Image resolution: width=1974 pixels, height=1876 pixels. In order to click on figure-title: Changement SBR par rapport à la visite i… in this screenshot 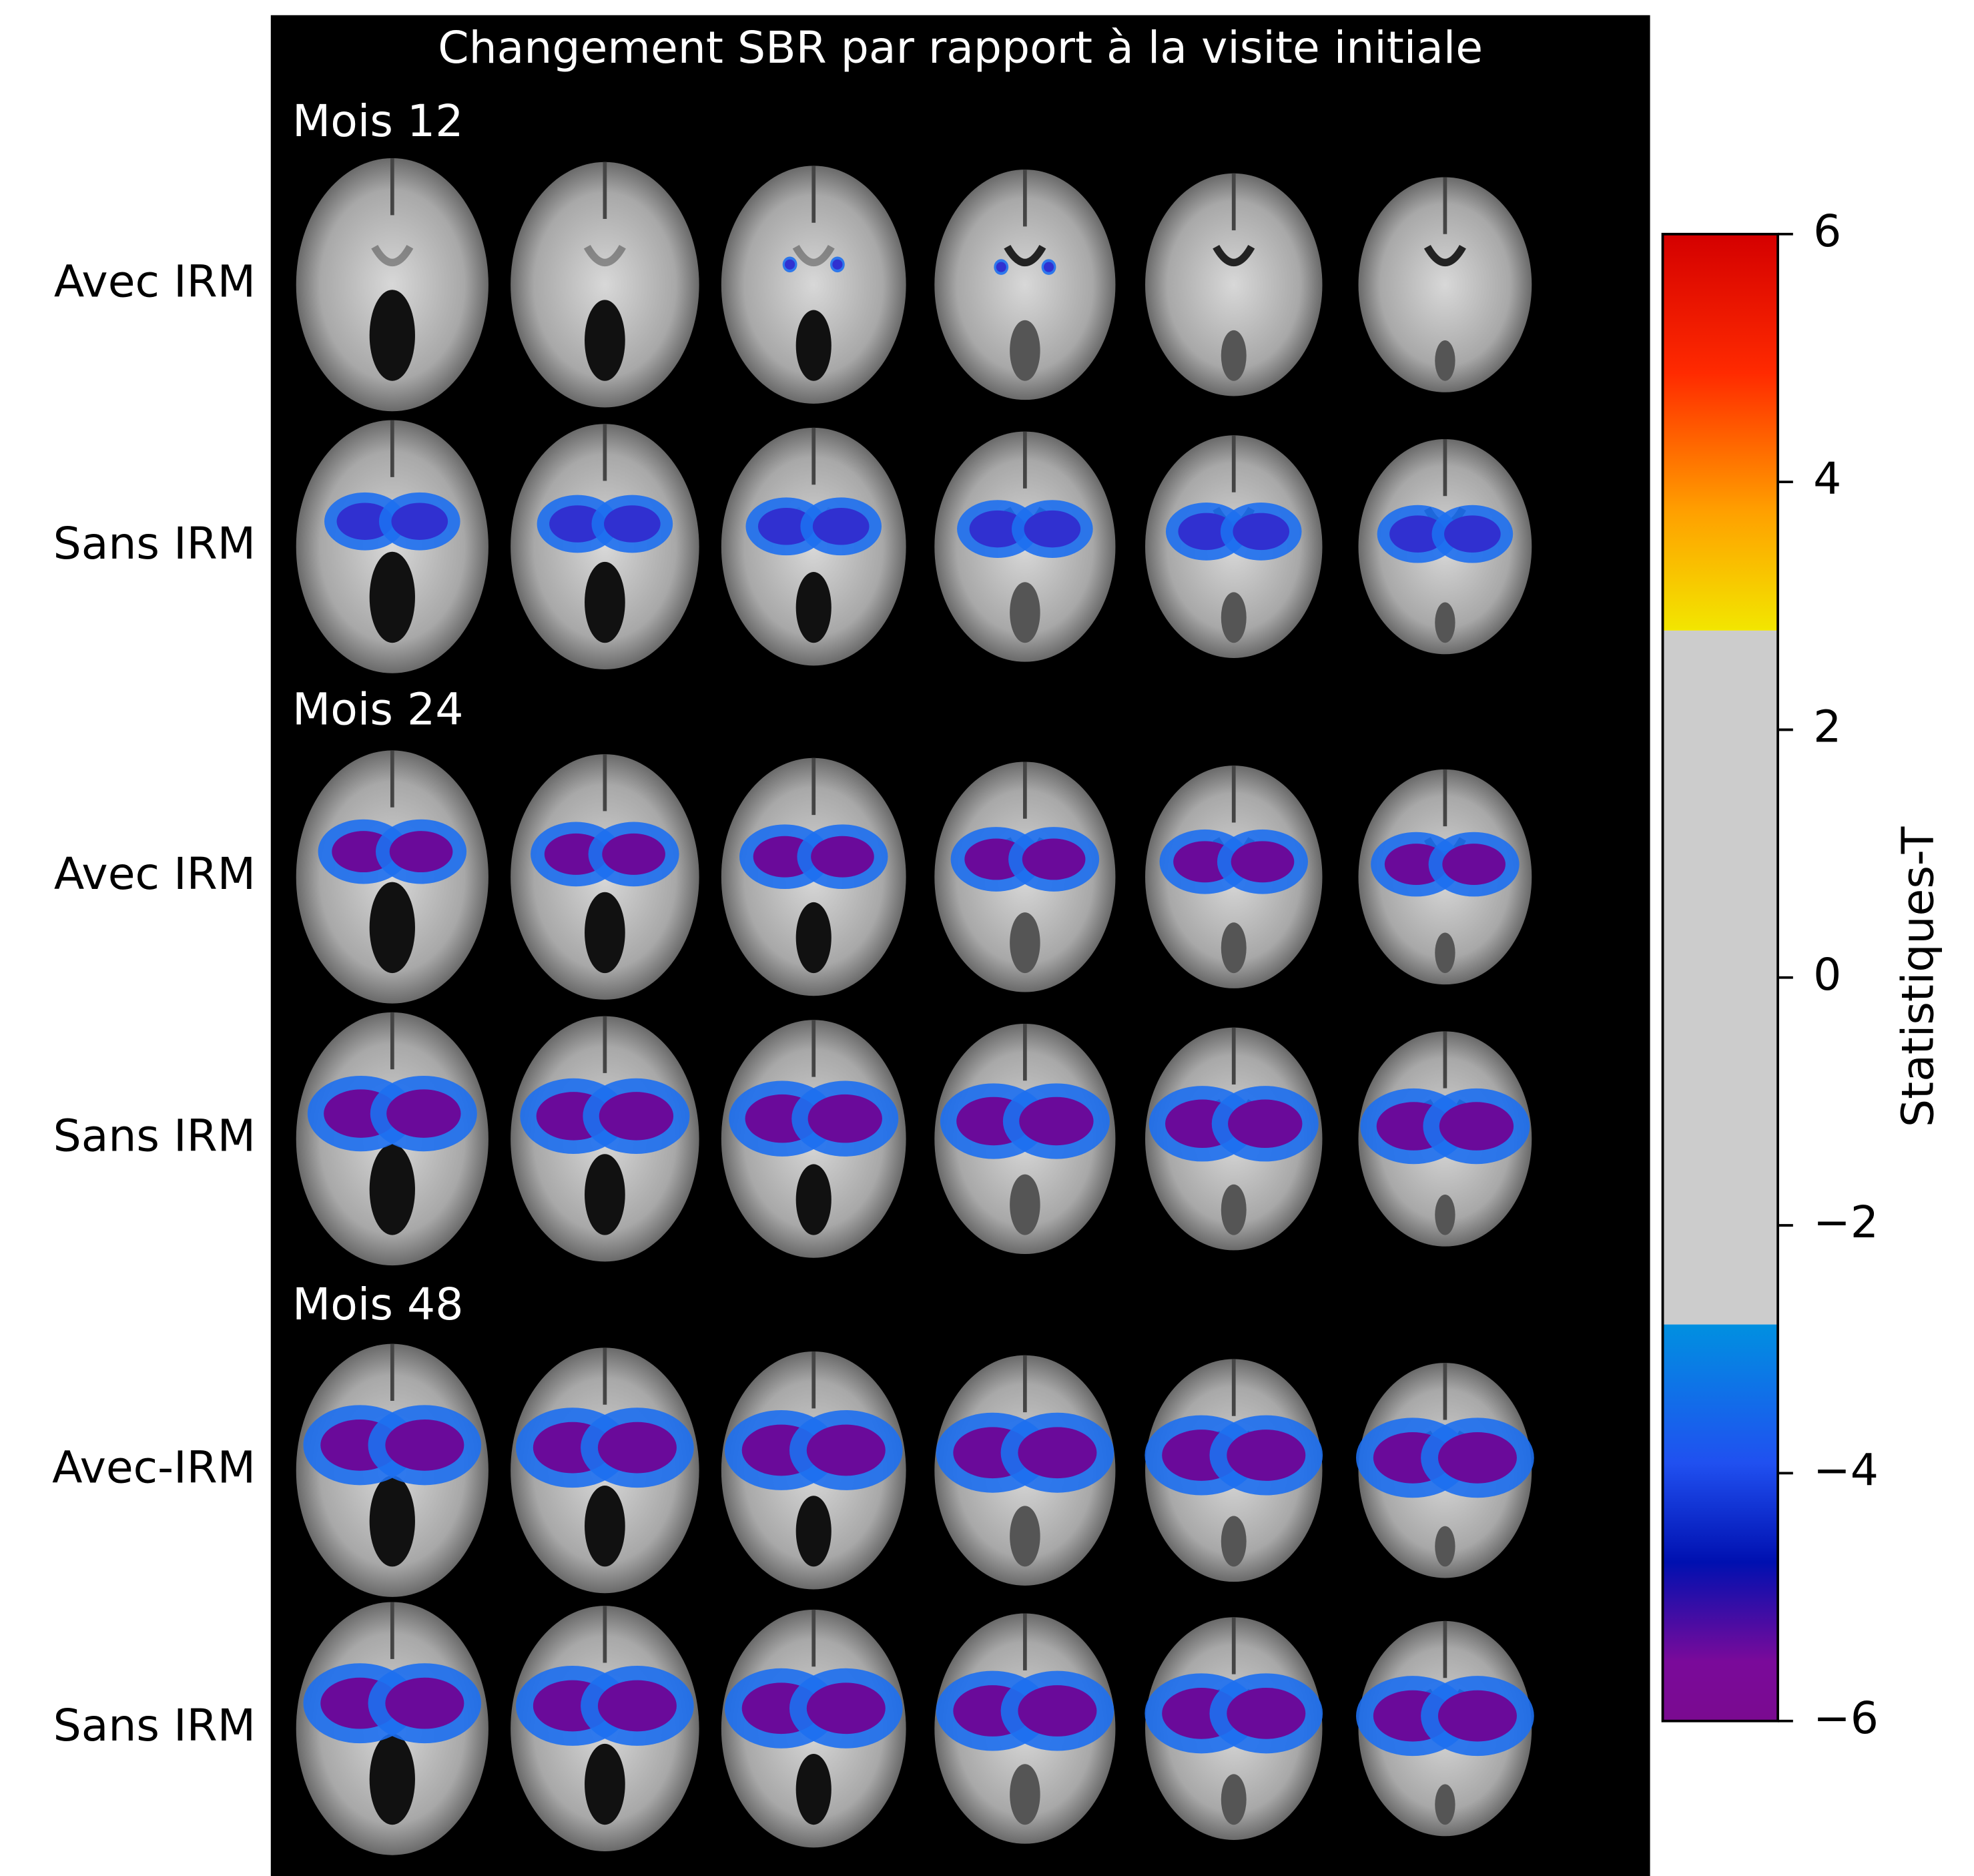, I will do `click(960, 47)`.